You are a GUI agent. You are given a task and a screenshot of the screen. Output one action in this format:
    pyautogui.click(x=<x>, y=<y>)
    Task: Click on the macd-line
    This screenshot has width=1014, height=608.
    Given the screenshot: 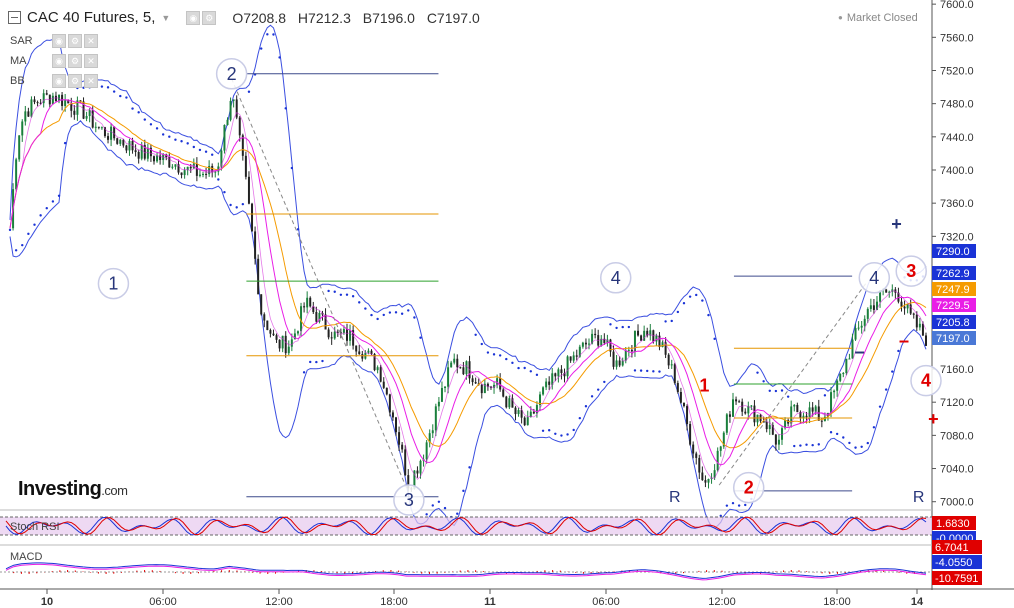 What is the action you would take?
    pyautogui.click(x=466, y=570)
    